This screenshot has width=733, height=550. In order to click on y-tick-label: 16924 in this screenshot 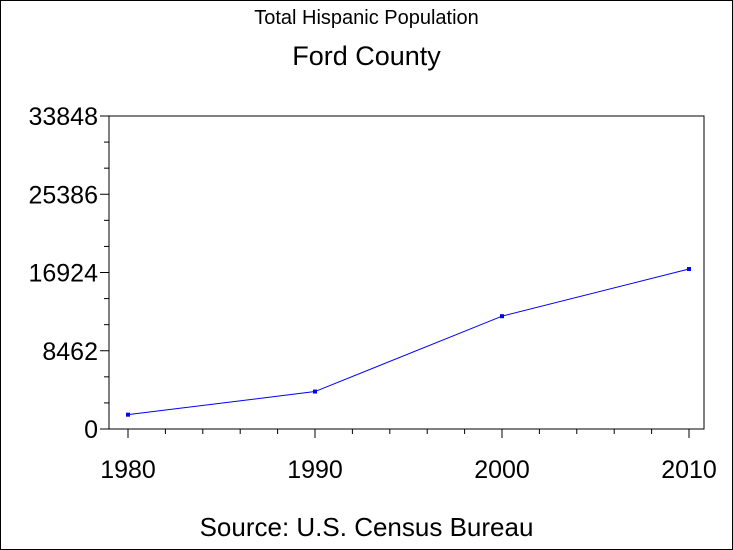, I will do `click(63, 274)`.